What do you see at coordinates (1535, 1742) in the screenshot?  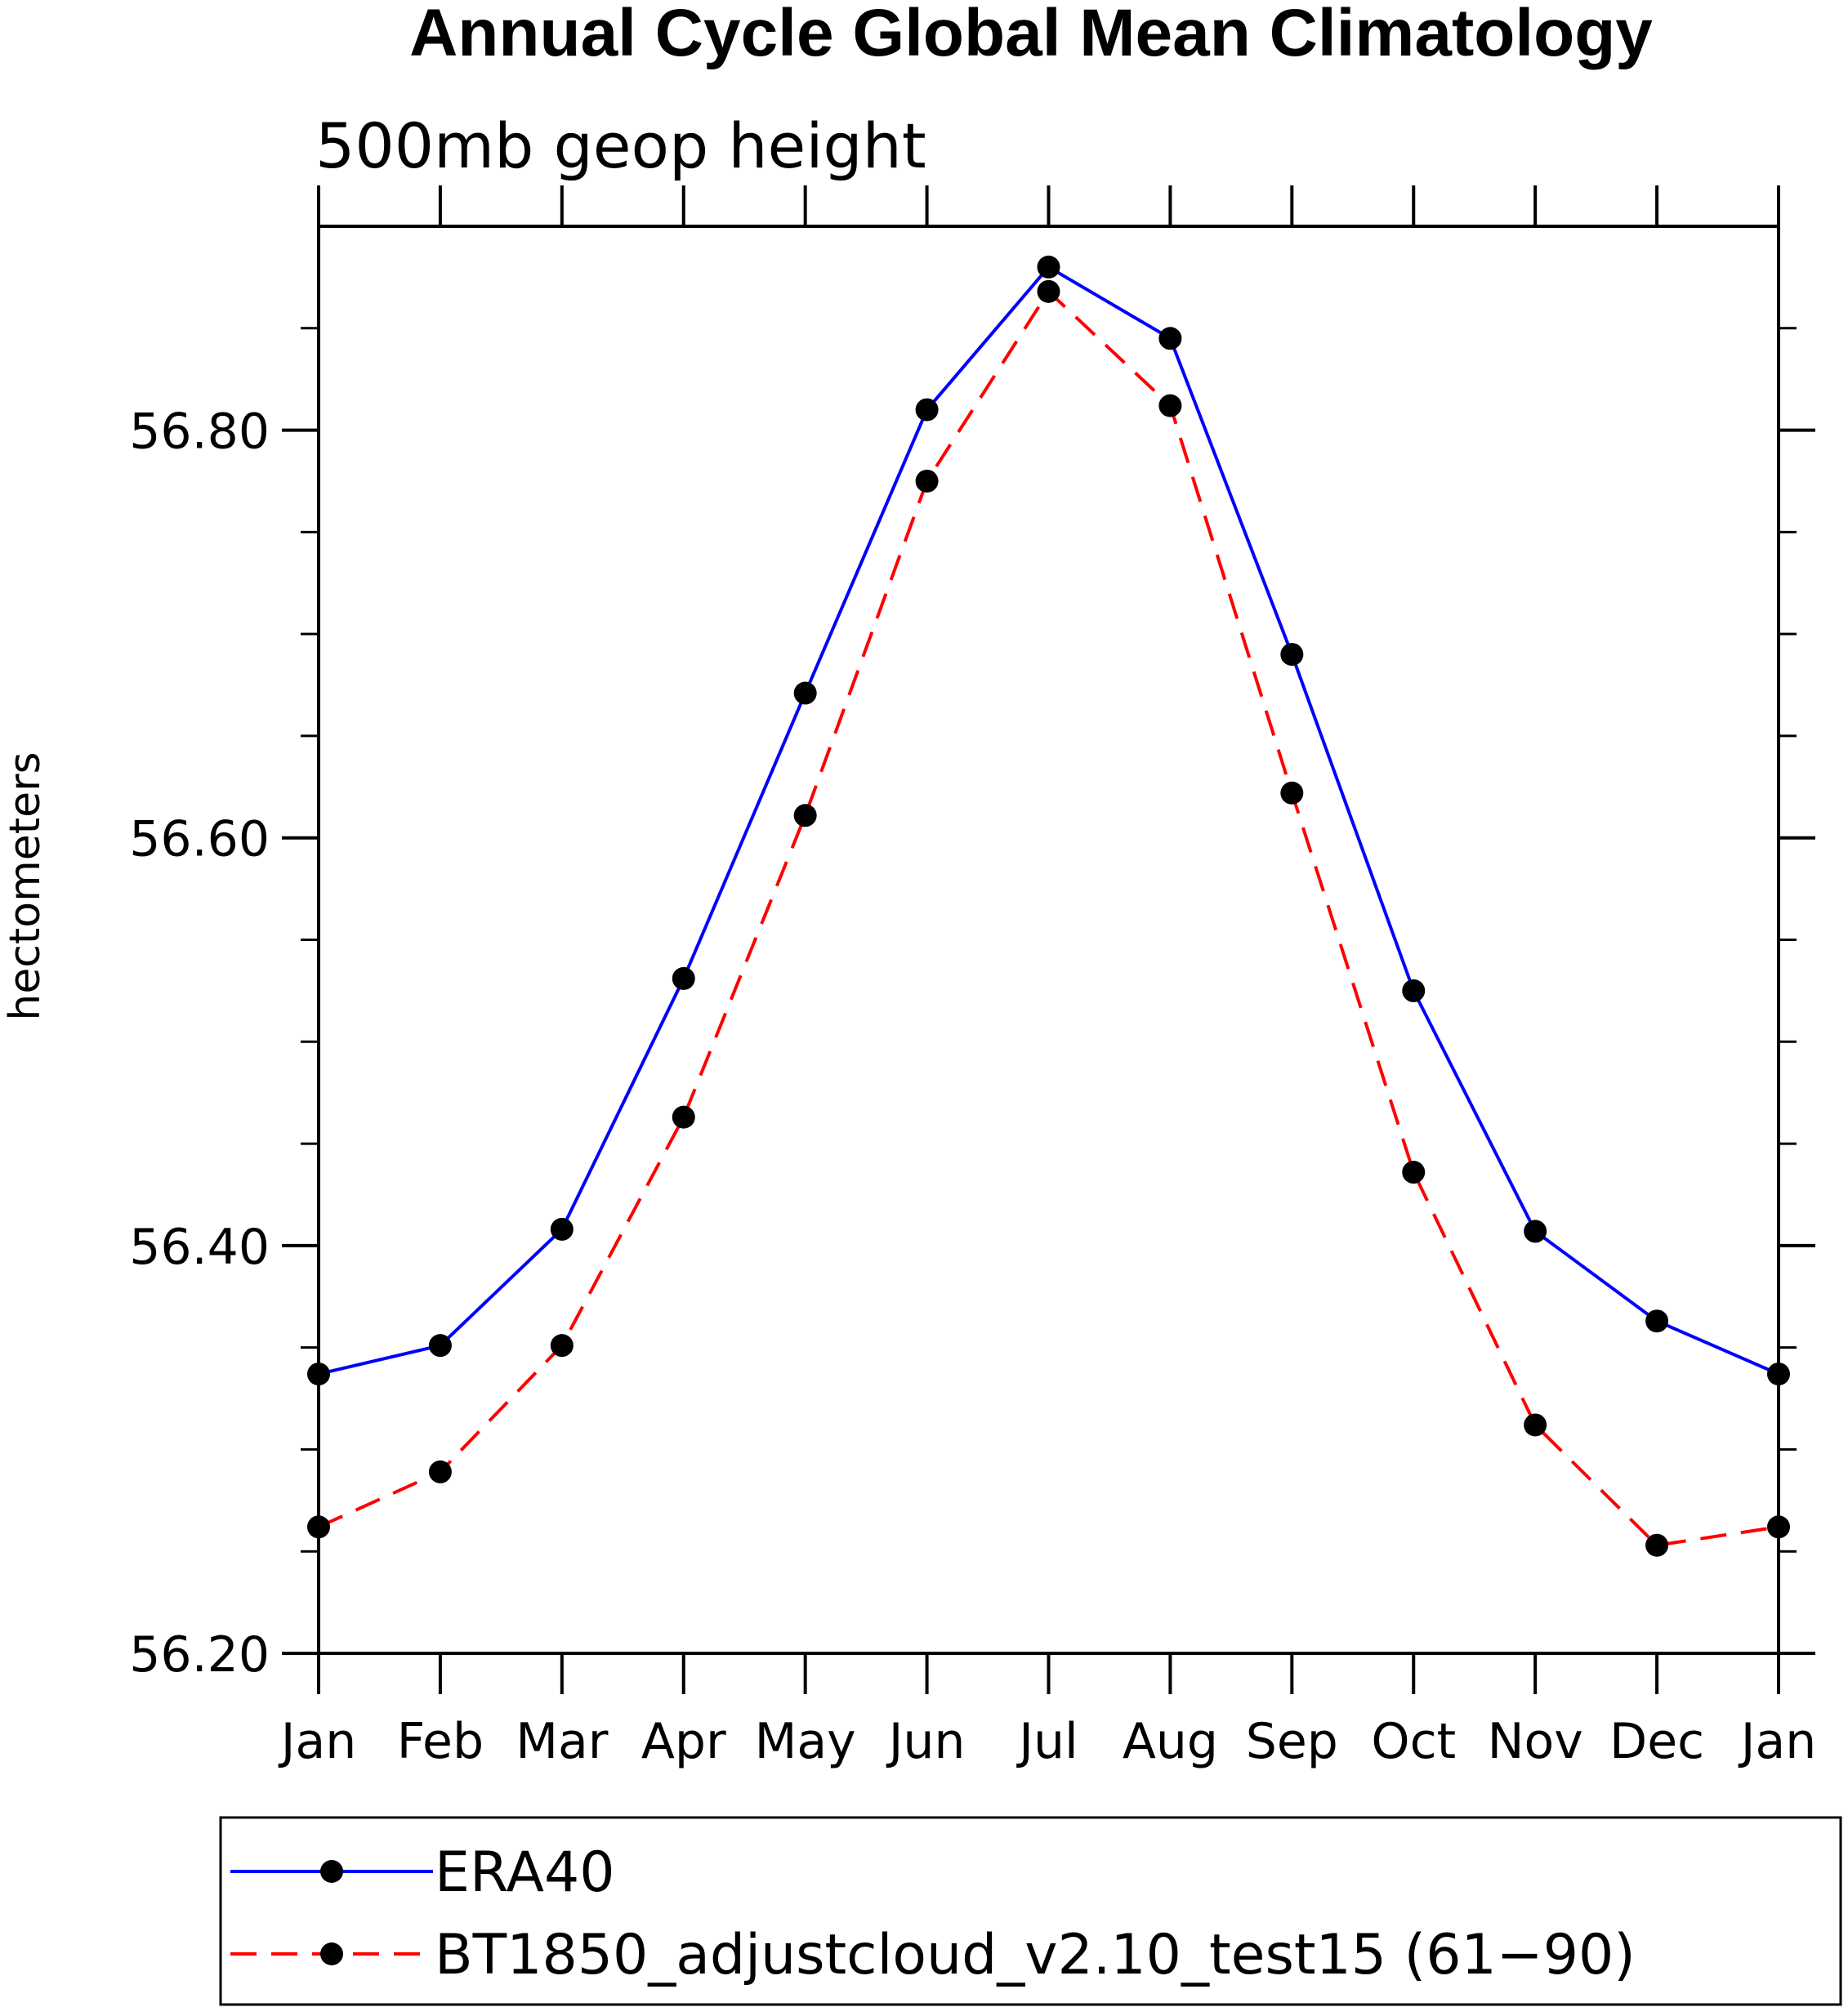 I see `x-tick-label: Nov` at bounding box center [1535, 1742].